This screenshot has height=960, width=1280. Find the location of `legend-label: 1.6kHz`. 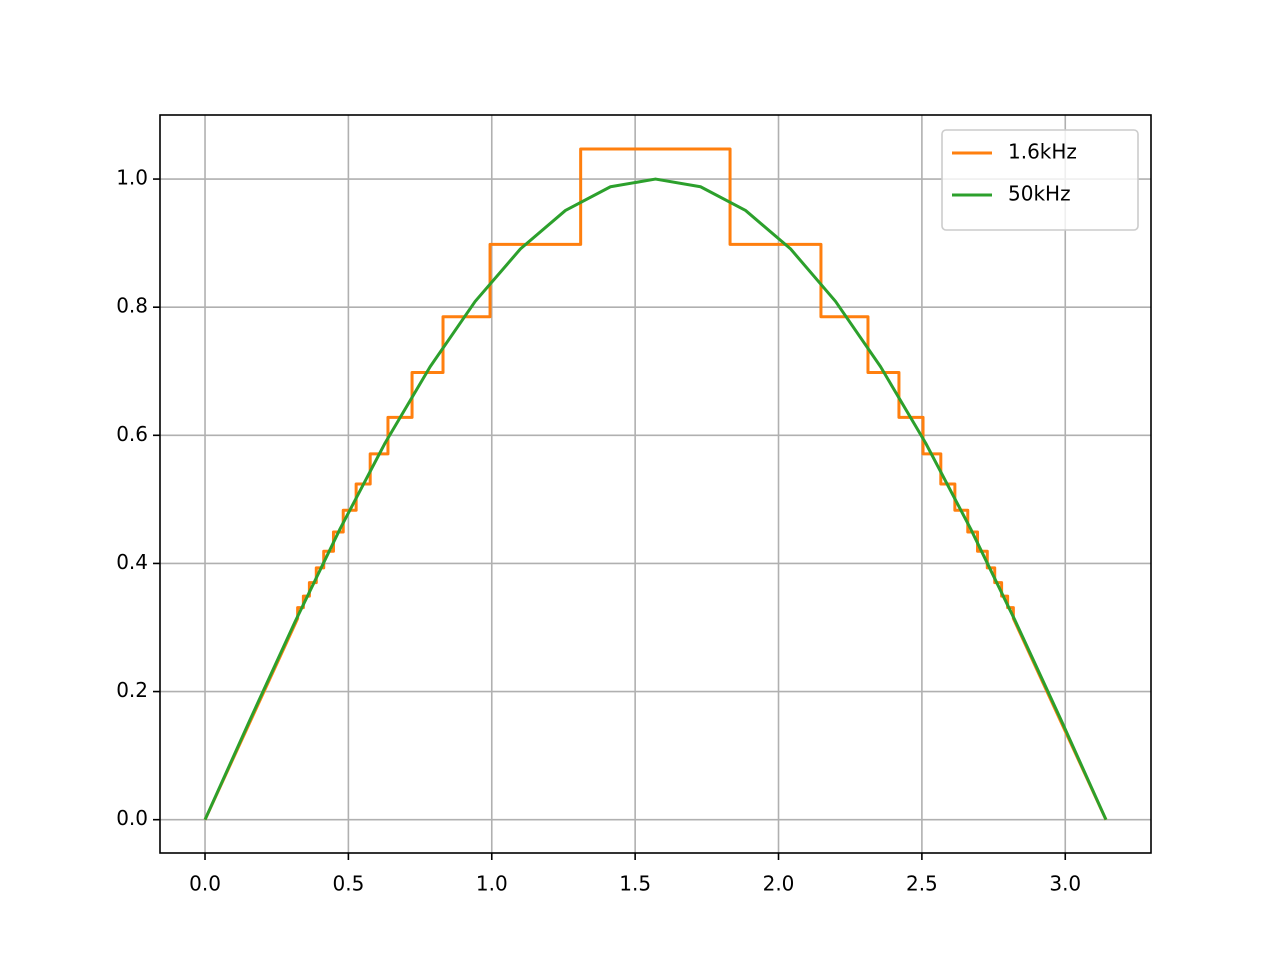

legend-label: 1.6kHz is located at coordinates (1042, 152).